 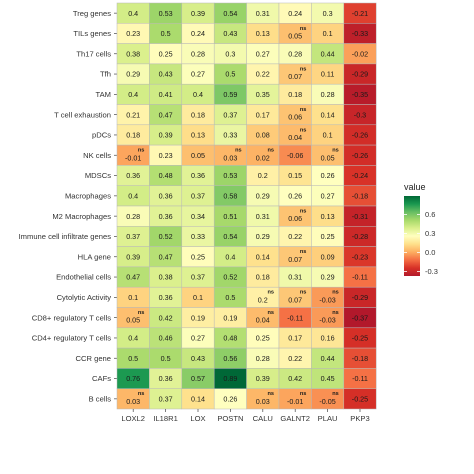 What do you see at coordinates (133, 378) in the screenshot?
I see `cell-value-label: 0.76` at bounding box center [133, 378].